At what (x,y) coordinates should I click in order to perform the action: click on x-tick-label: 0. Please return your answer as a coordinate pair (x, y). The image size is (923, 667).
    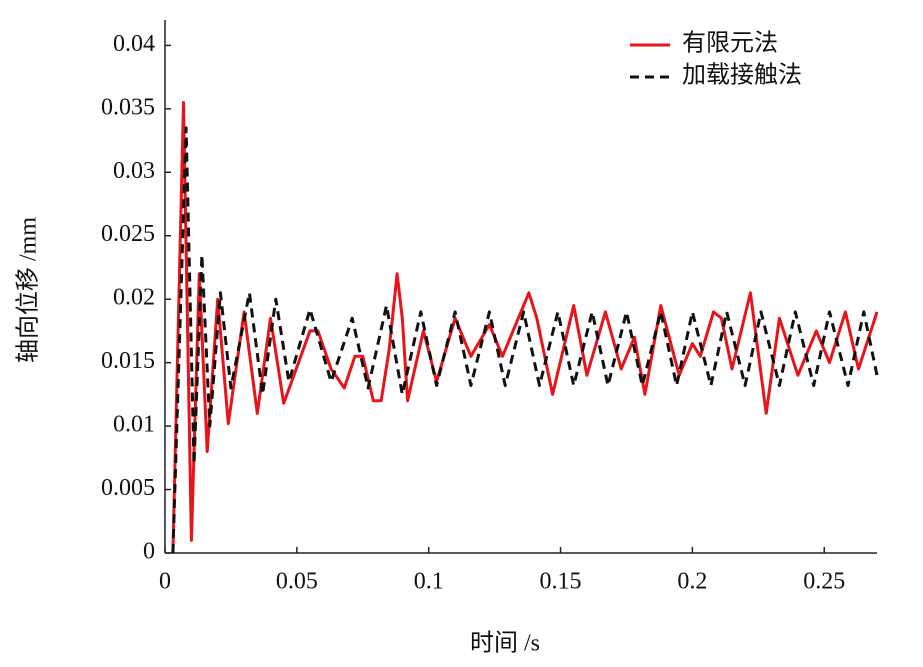
    Looking at the image, I should click on (165, 582).